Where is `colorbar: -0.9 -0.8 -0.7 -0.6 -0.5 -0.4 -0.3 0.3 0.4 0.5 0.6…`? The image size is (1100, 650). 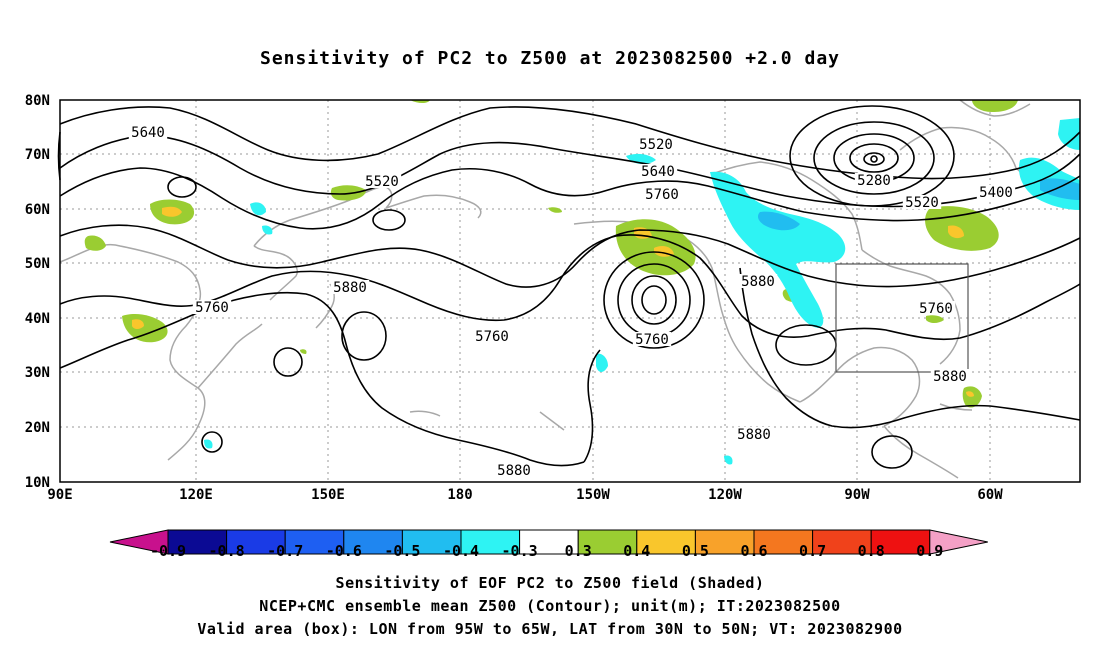 colorbar: -0.9 -0.8 -0.7 -0.6 -0.5 -0.4 -0.3 0.3 0.4 0.5 0.6… is located at coordinates (548, 544).